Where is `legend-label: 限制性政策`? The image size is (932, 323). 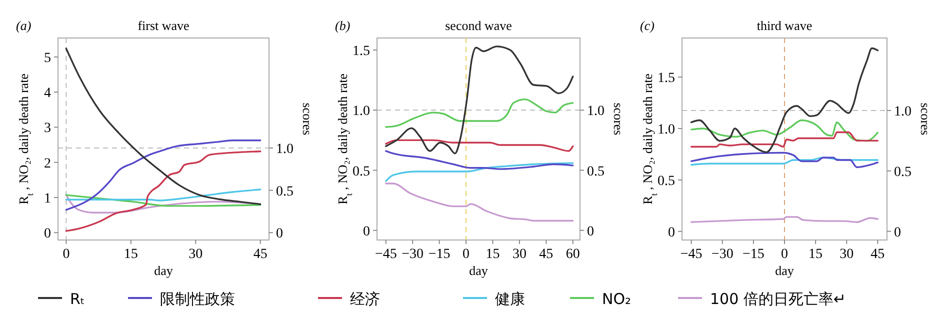 legend-label: 限制性政策 is located at coordinates (197, 299).